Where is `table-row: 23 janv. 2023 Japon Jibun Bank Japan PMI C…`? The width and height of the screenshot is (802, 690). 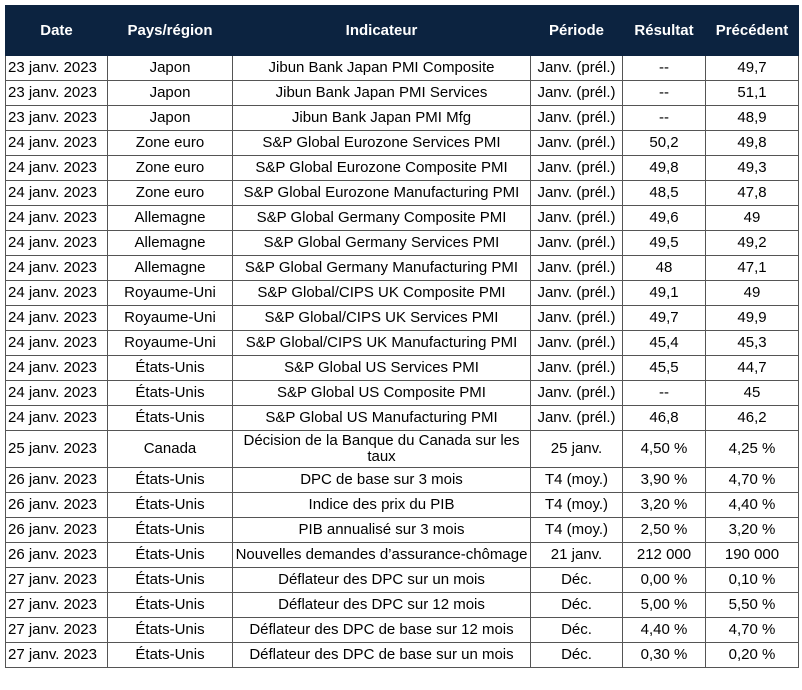
table-row: 23 janv. 2023 Japon Jibun Bank Japan PMI C… is located at coordinates (402, 68).